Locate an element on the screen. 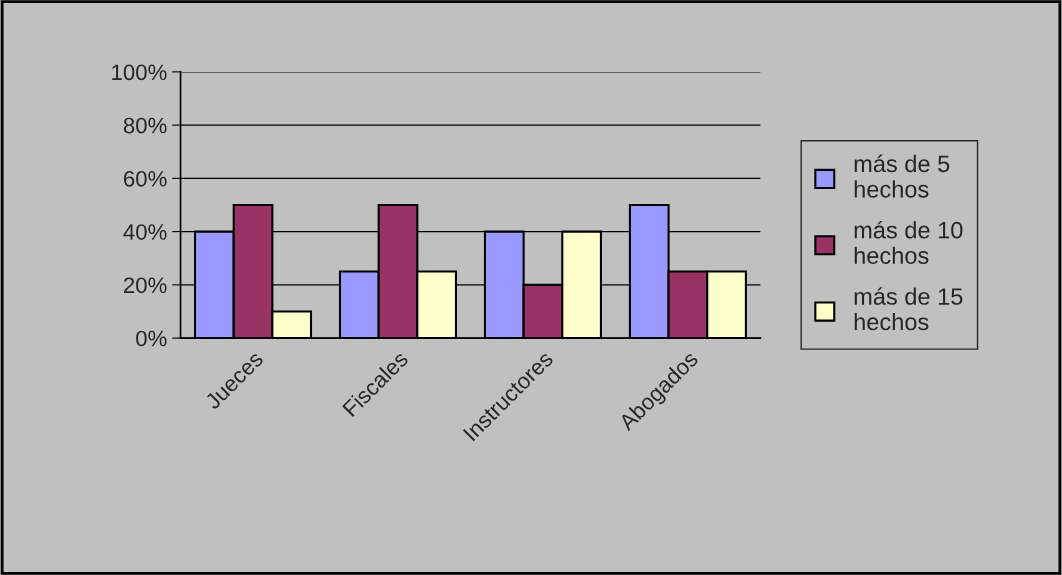 The image size is (1062, 575). y-tick-label: 100% is located at coordinates (139, 72).